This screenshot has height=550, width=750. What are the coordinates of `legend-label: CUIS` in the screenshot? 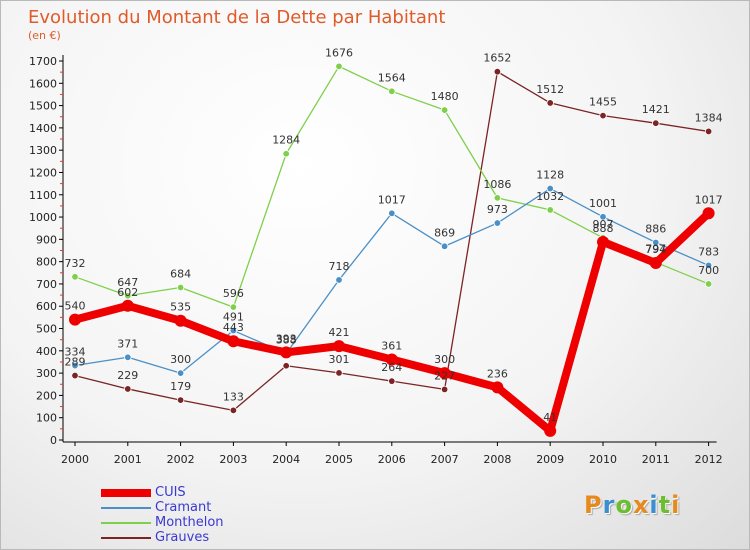 It's located at (170, 492).